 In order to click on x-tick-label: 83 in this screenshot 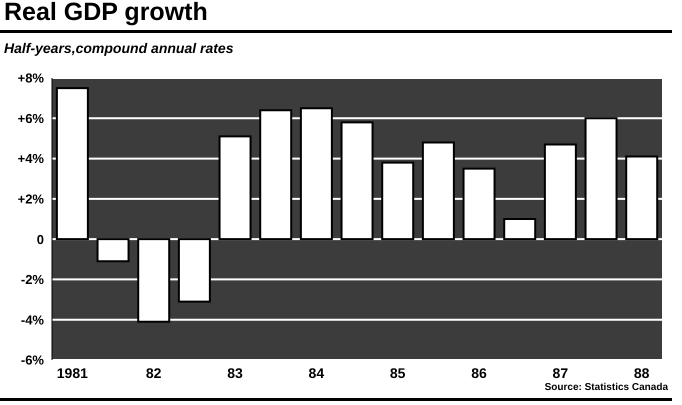, I will do `click(235, 372)`.